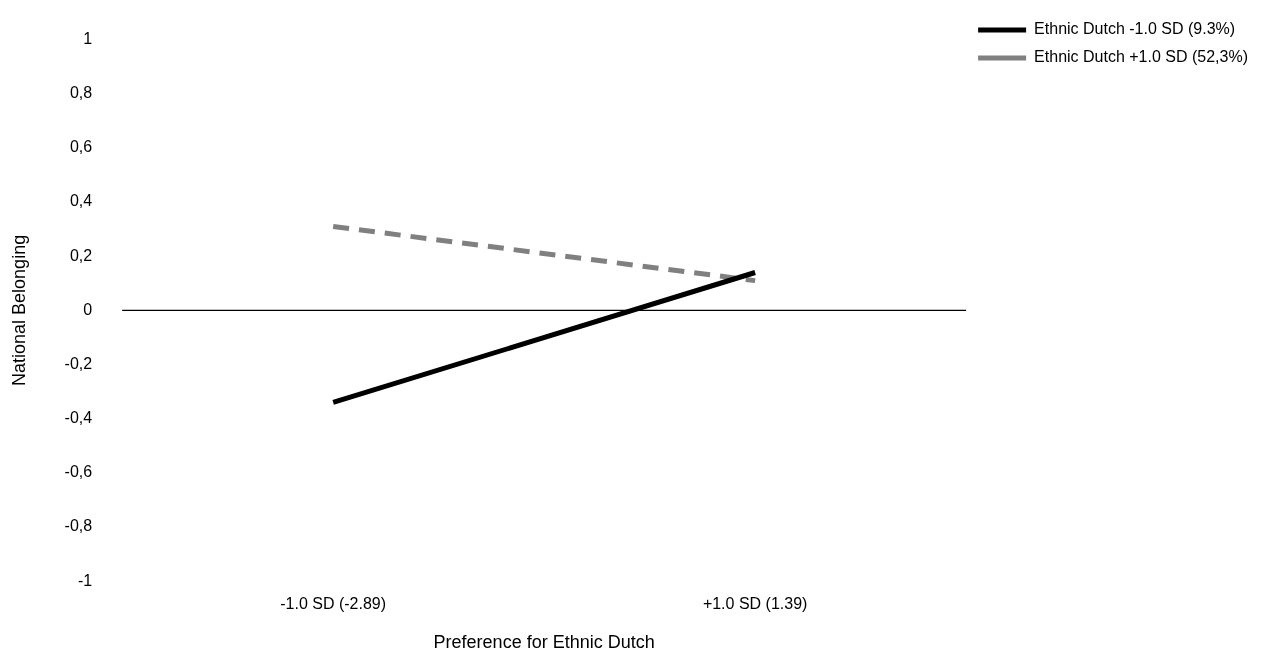 Image resolution: width=1263 pixels, height=663 pixels. Describe the element at coordinates (78, 526) in the screenshot. I see `y-tick-label: -0,8` at that location.